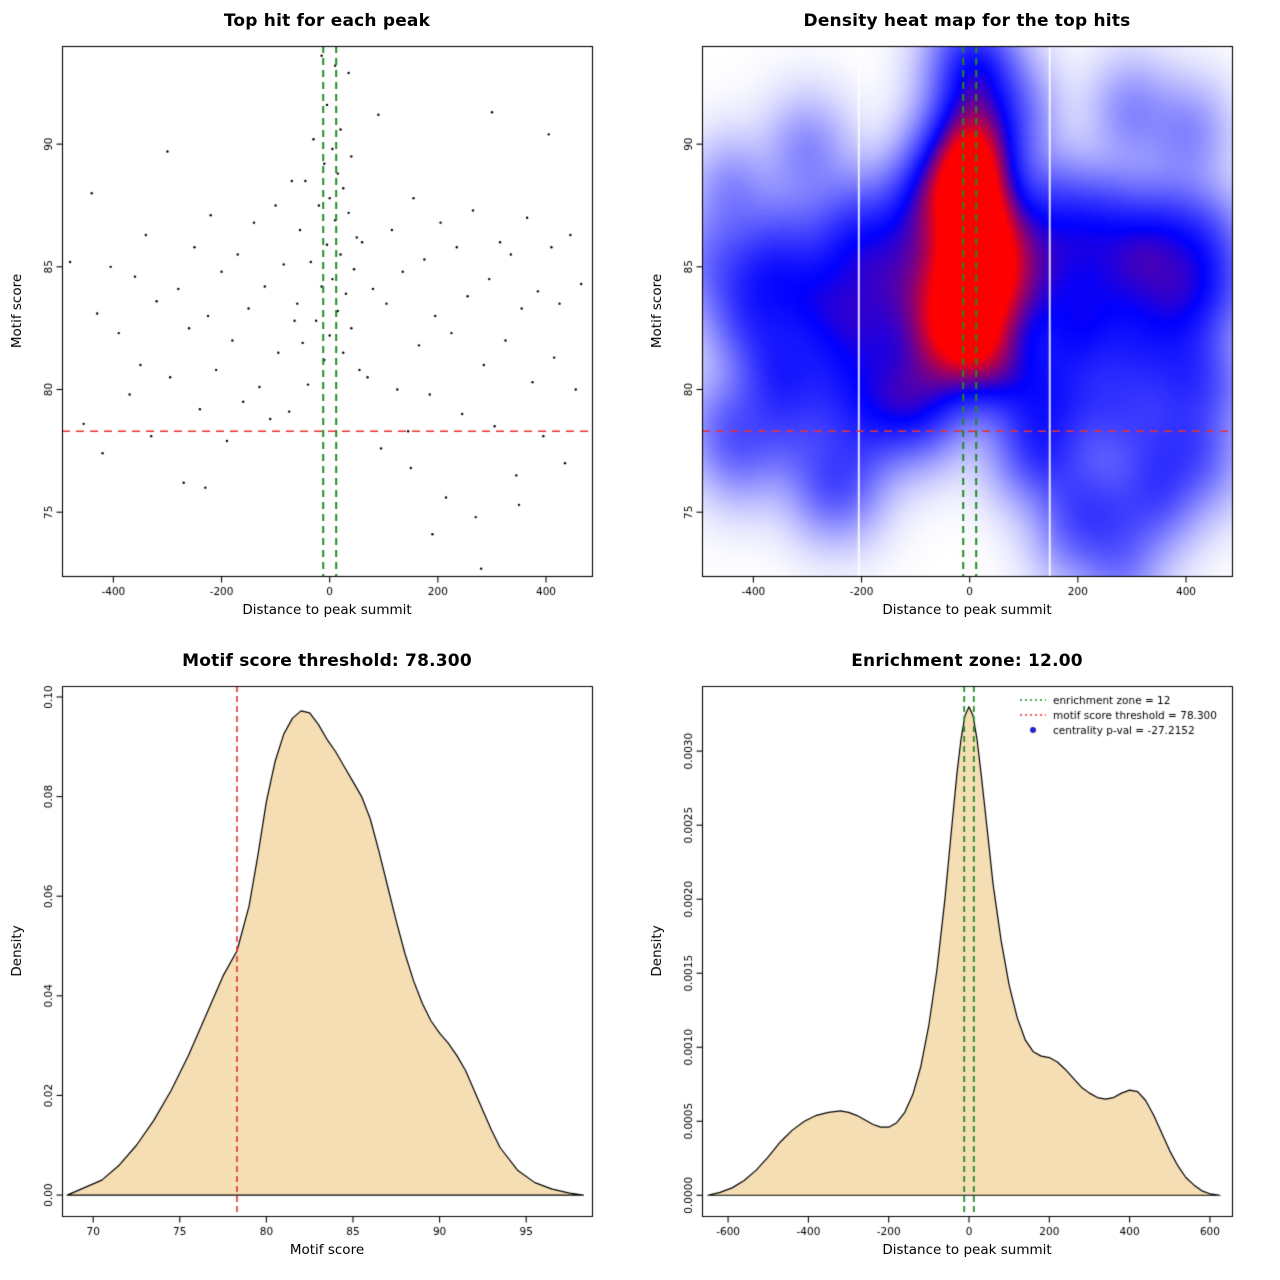 Image resolution: width=1280 pixels, height=1280 pixels. Describe the element at coordinates (327, 1250) in the screenshot. I see `x-axis-label: Motif score` at that location.